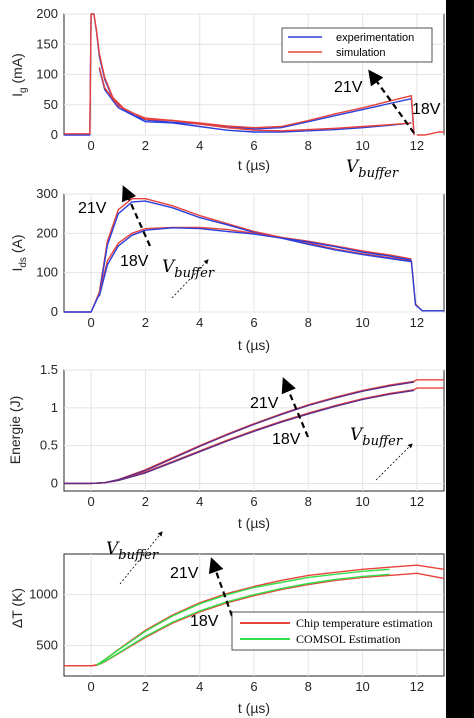 The width and height of the screenshot is (474, 718). What do you see at coordinates (54, 407) in the screenshot?
I see `y-tick-label: 1` at bounding box center [54, 407].